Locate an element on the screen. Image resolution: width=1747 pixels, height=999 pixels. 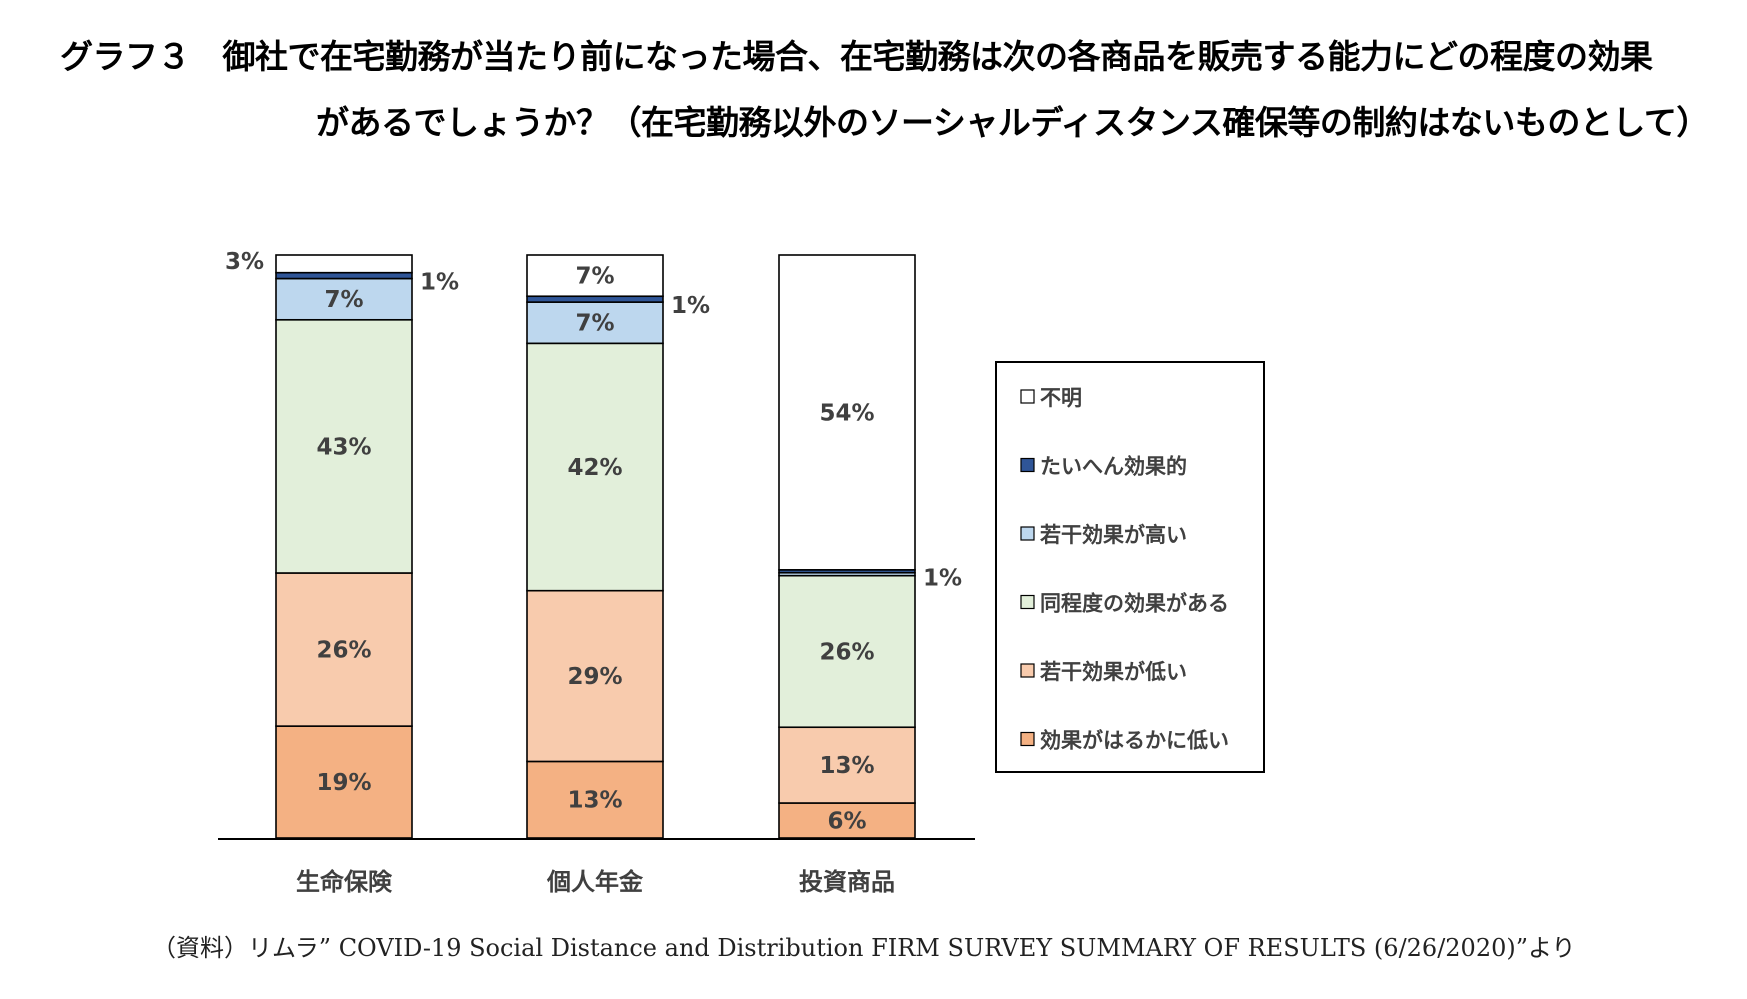
data-label-1-5: 7% is located at coordinates (594, 277).